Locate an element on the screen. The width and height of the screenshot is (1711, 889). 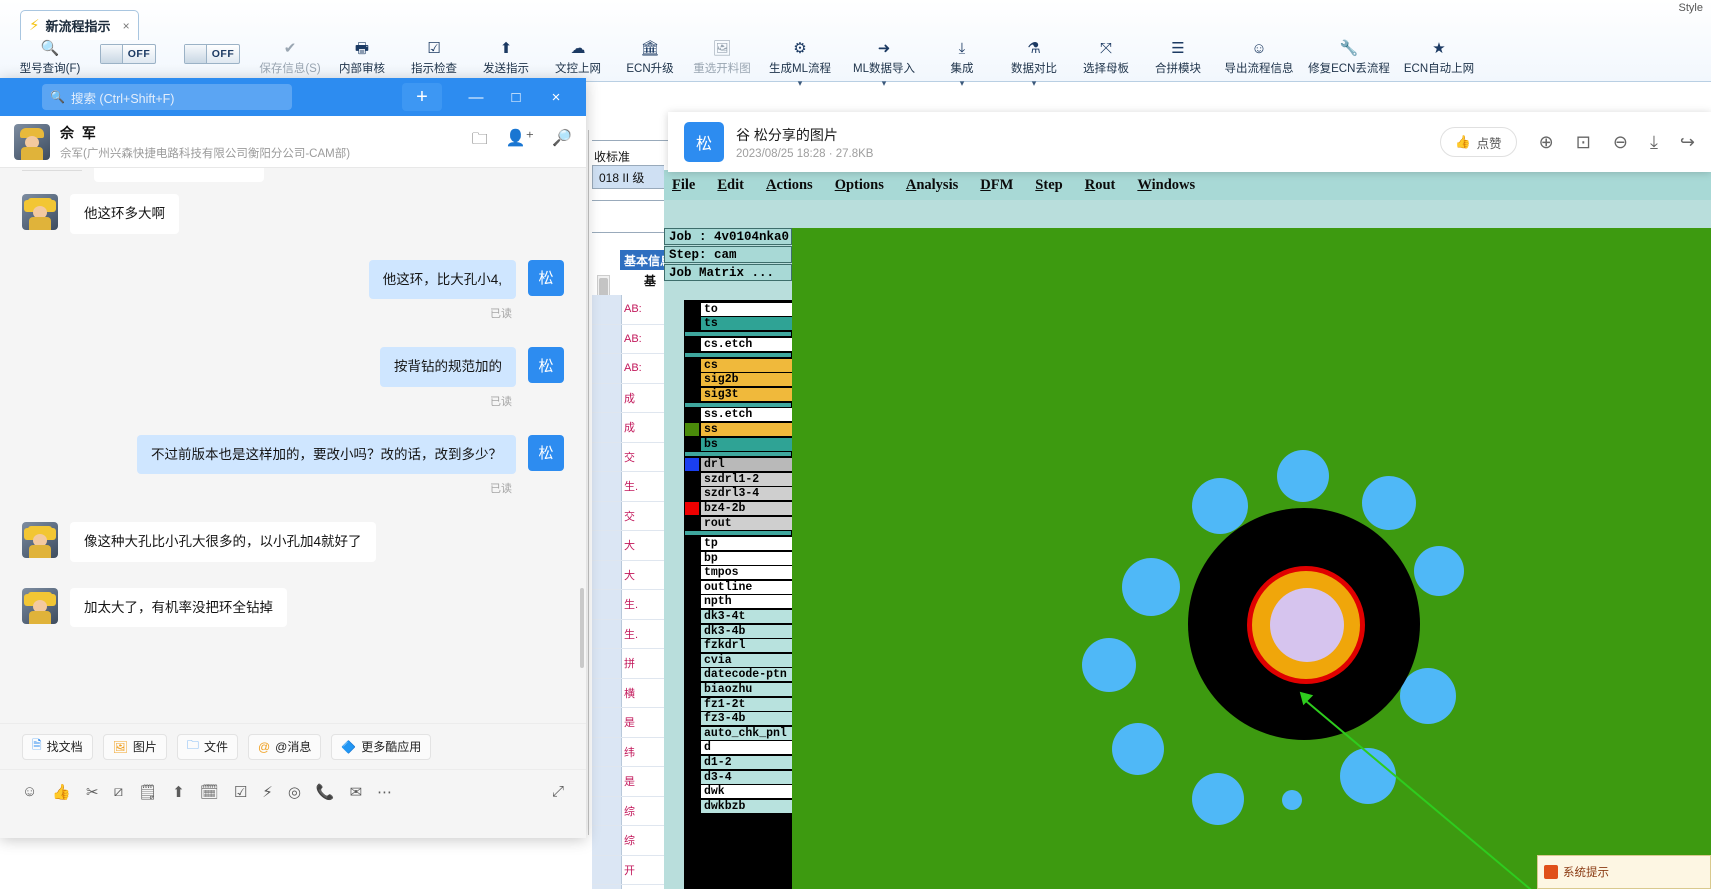
layer-row: d3-4 is located at coordinates (738, 777).